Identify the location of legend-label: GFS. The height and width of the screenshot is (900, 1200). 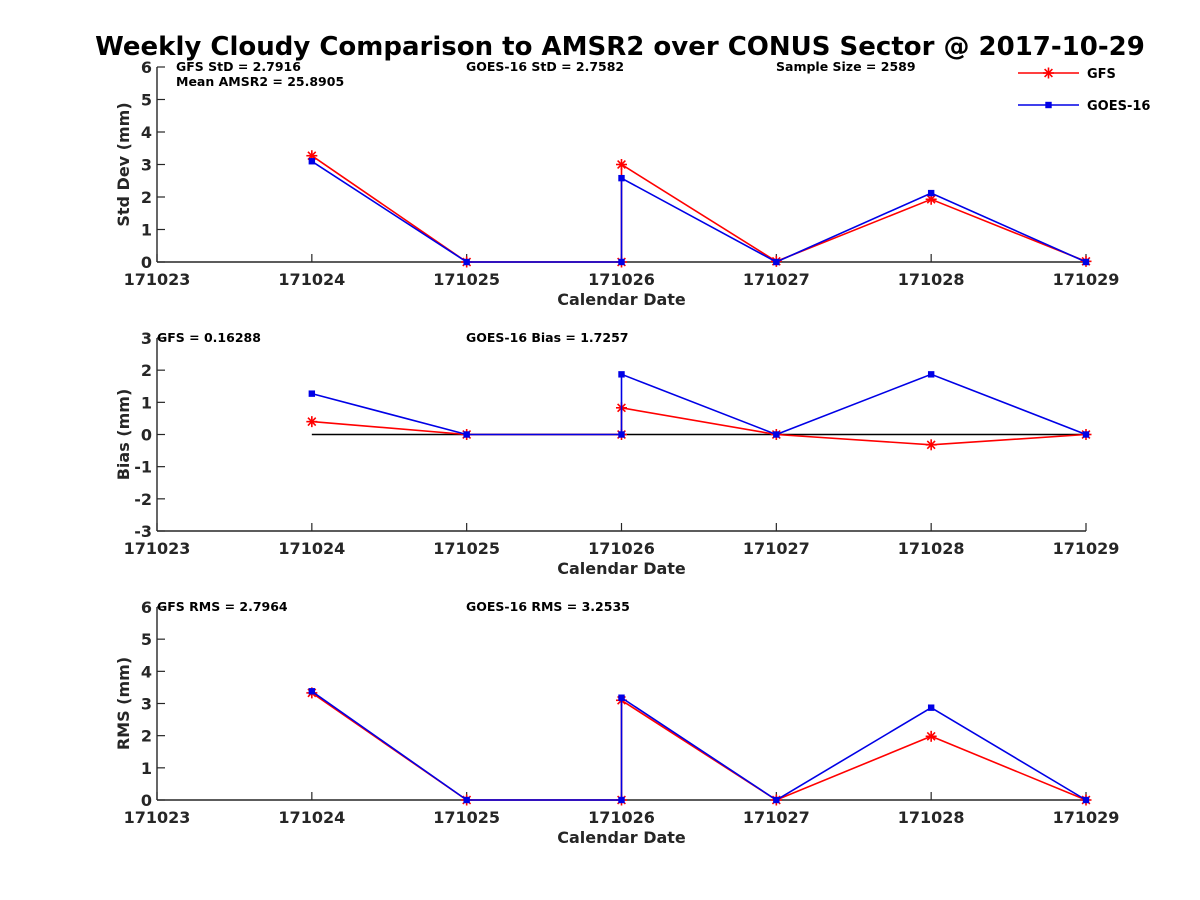
(1101, 74).